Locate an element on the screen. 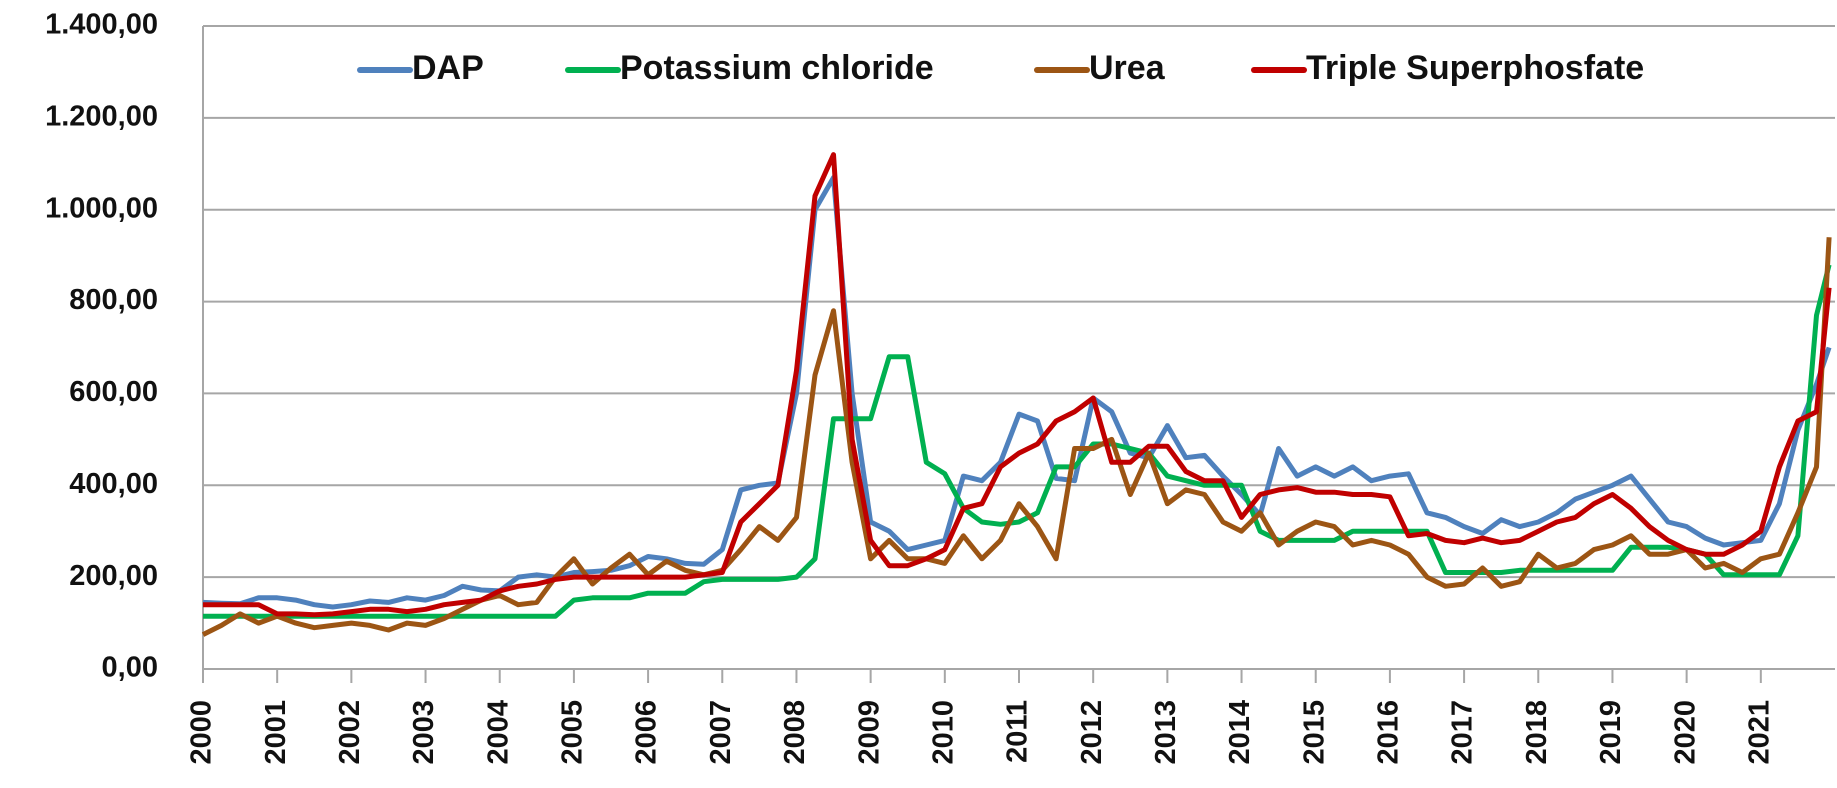 This screenshot has height=788, width=1837. x-tick-label: 2015 is located at coordinates (1314, 732).